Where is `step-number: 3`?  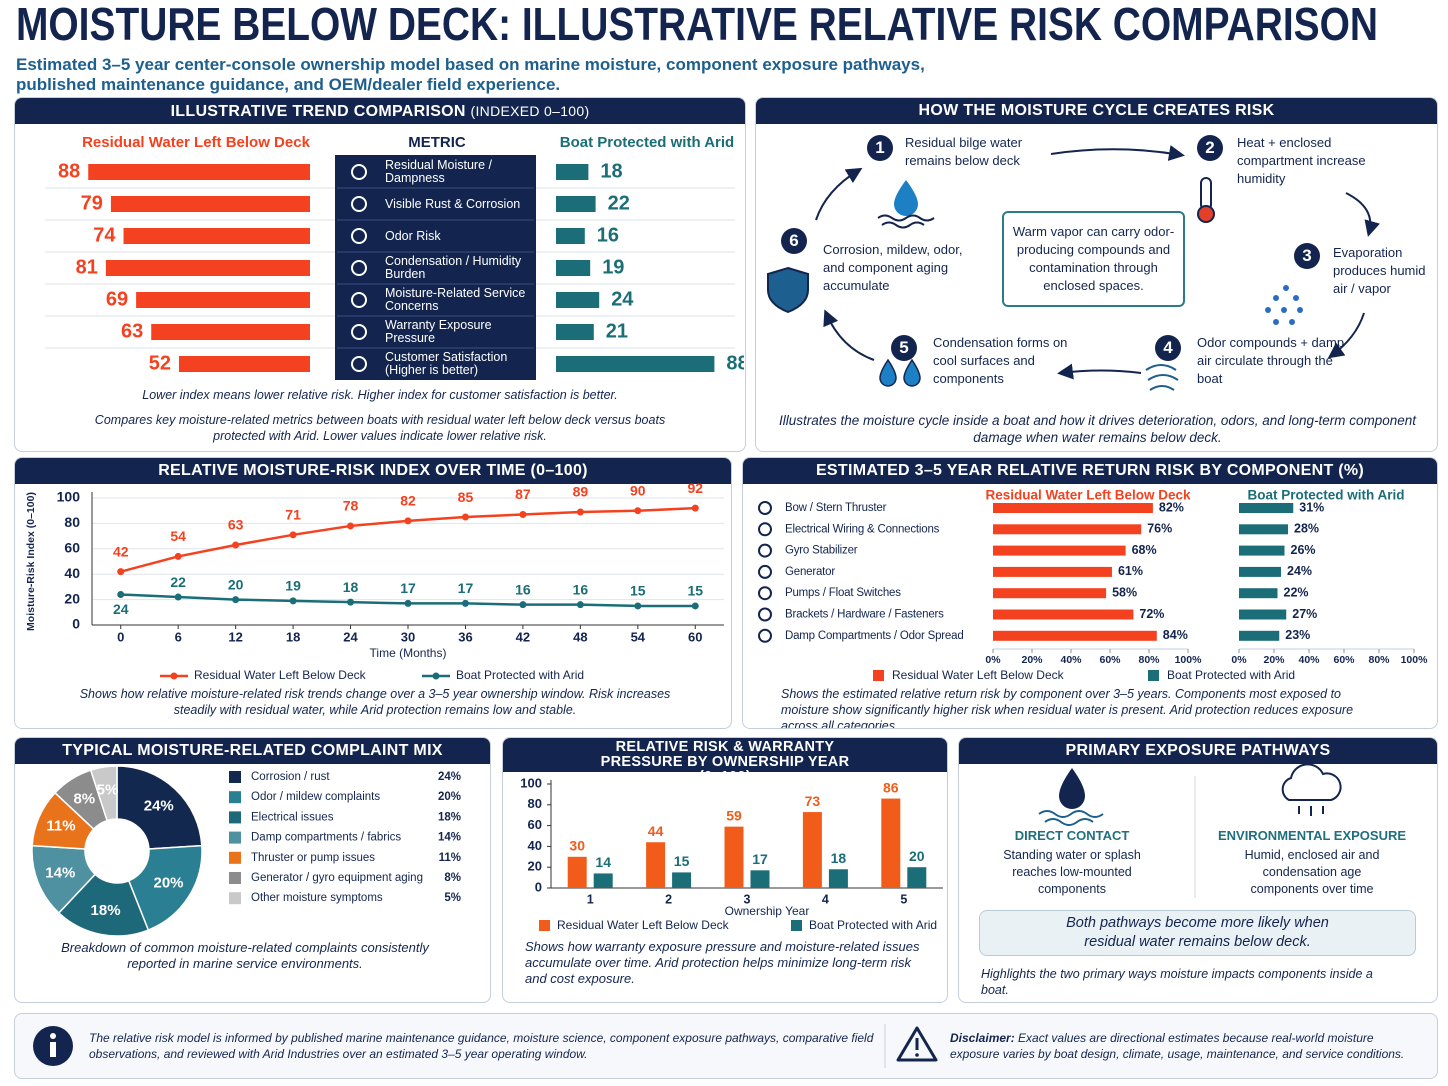
step-number: 3 is located at coordinates (1307, 256).